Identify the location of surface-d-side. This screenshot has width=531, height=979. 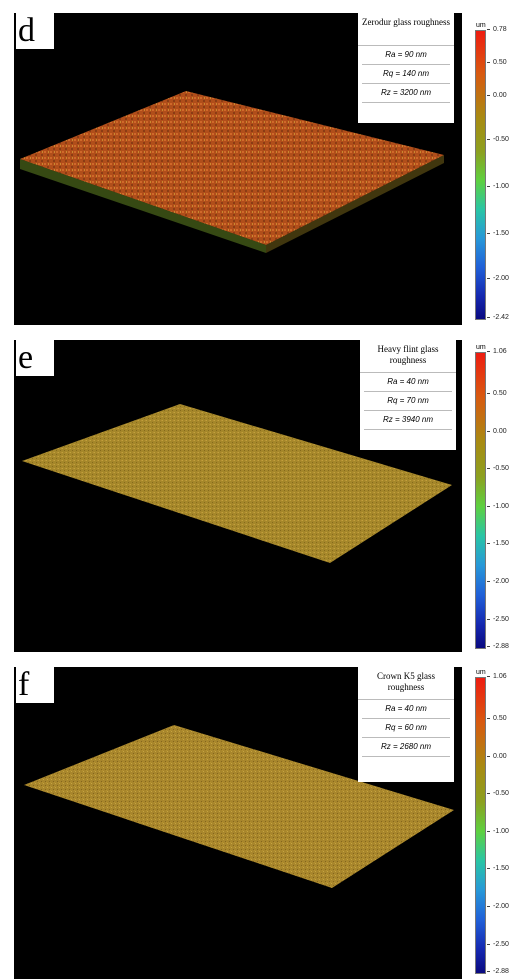
(143, 206).